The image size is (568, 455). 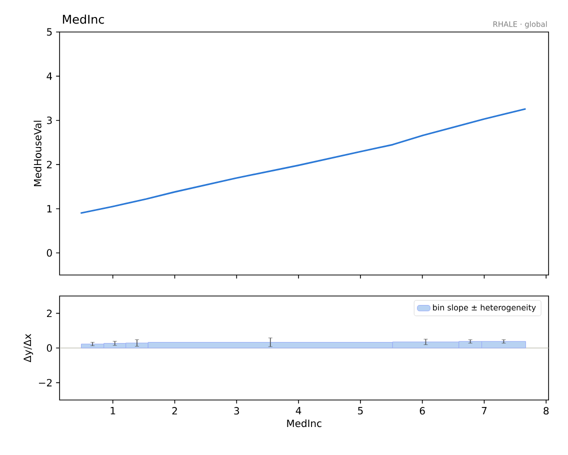 I want to click on x-tick-label: 4, so click(x=299, y=410).